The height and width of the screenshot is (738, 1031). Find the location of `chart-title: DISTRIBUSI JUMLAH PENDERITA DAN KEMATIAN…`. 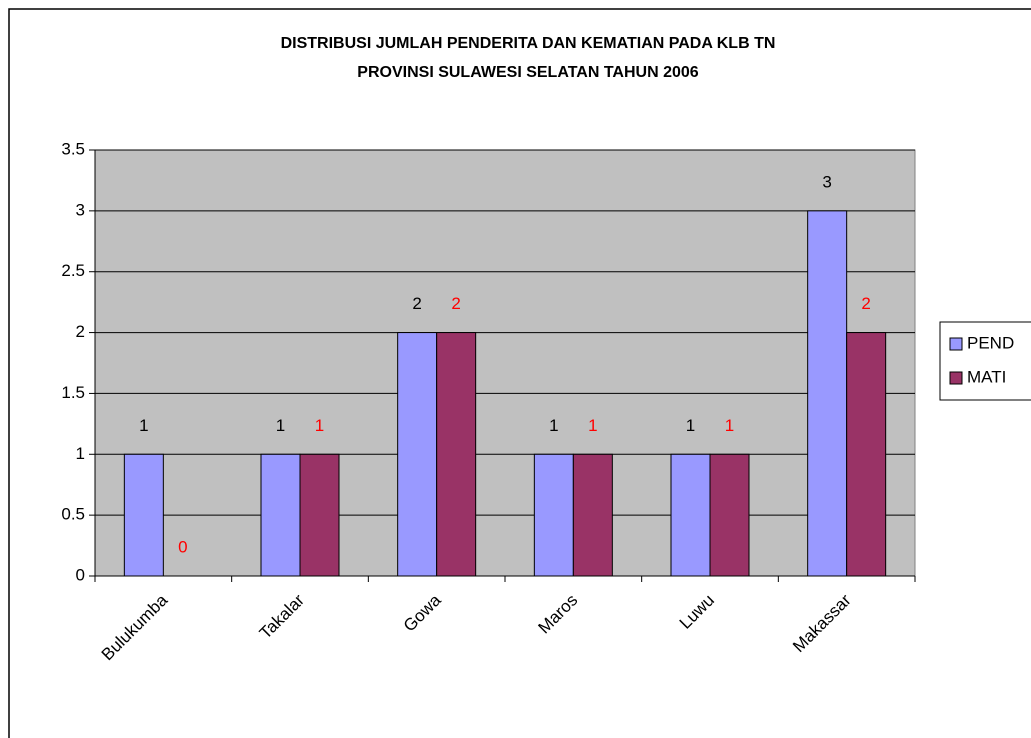

chart-title: DISTRIBUSI JUMLAH PENDERITA DAN KEMATIAN… is located at coordinates (528, 43).